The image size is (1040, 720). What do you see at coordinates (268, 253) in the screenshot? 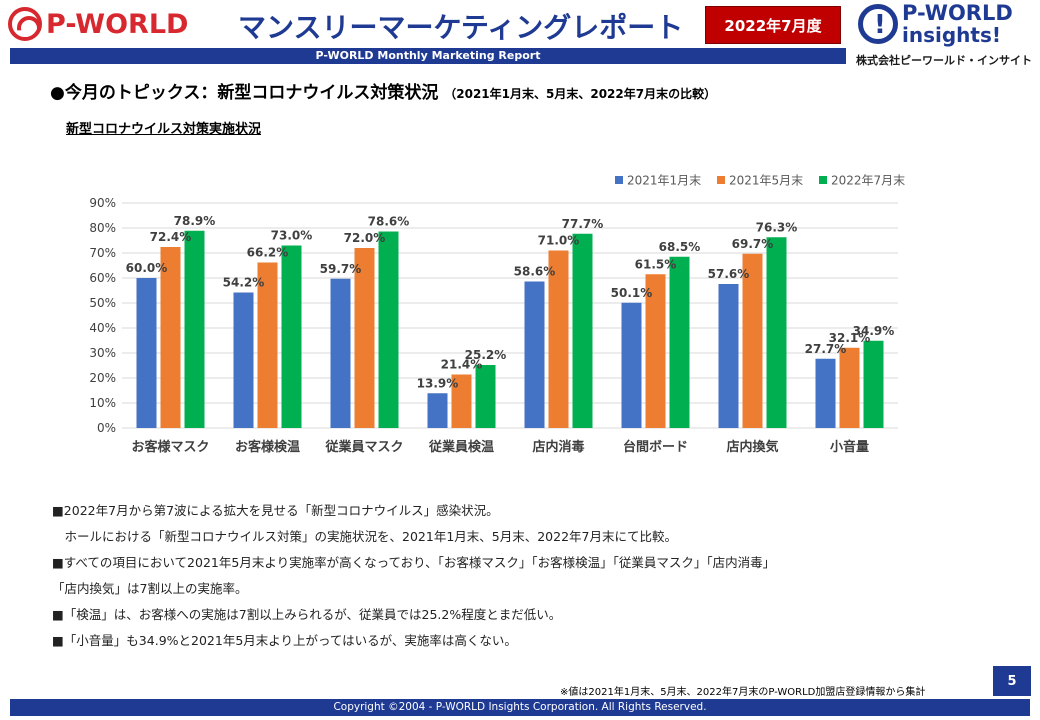
I see `data-label: 66.2%` at bounding box center [268, 253].